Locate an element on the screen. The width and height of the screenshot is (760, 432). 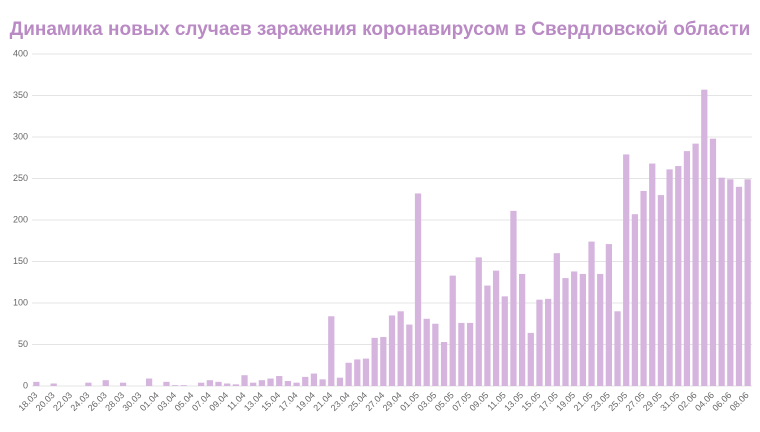
y-tick-label: 0 is located at coordinates (25, 385).